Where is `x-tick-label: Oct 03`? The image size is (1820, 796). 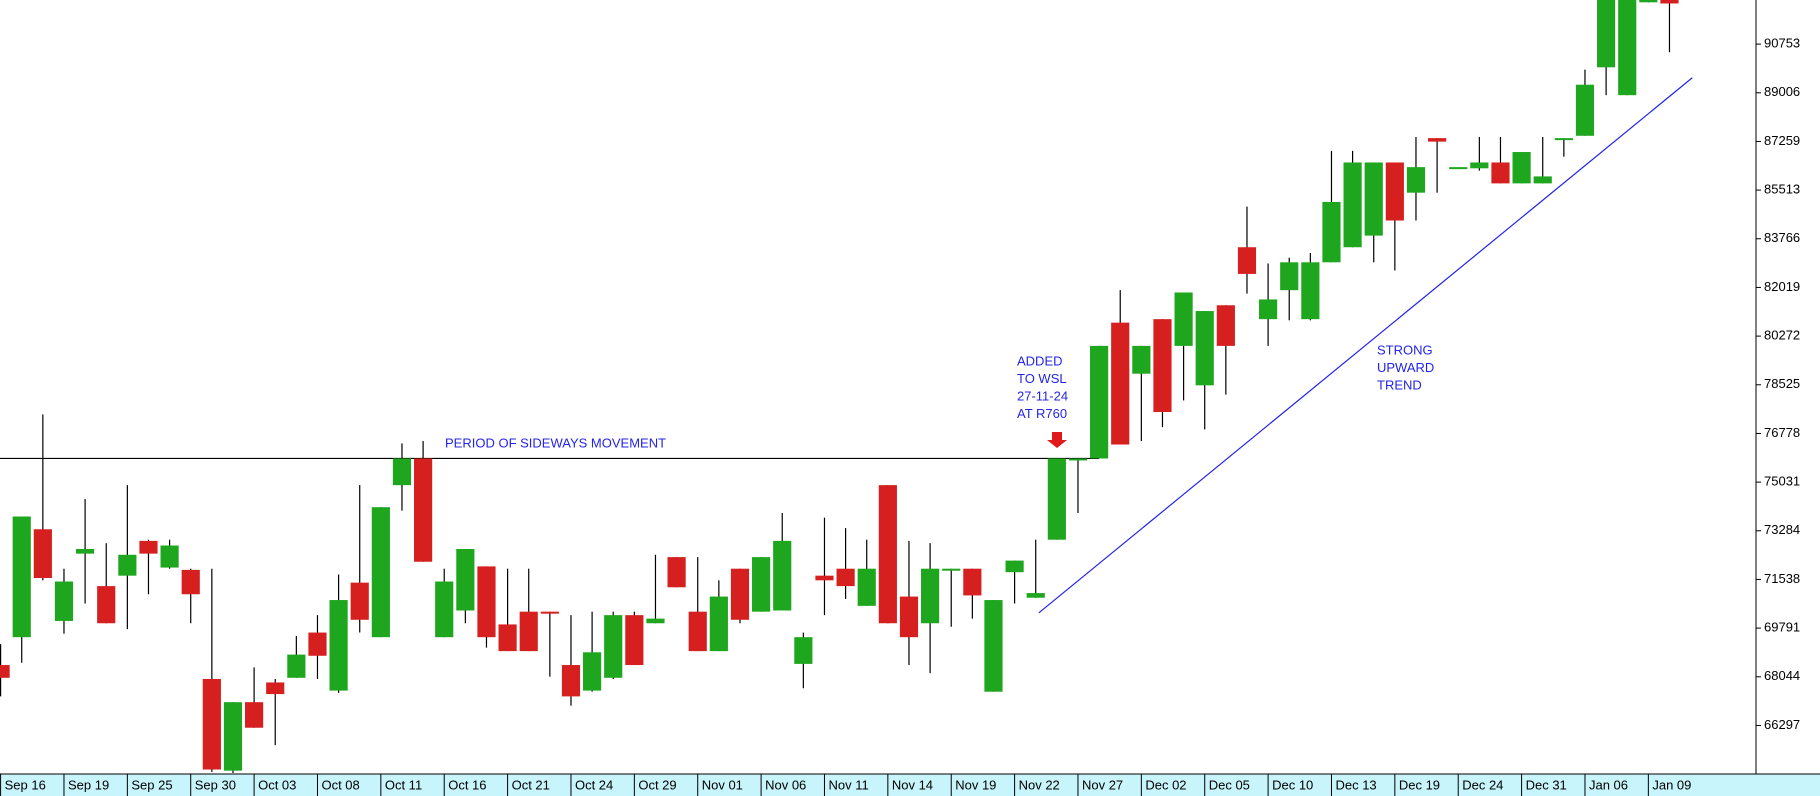 x-tick-label: Oct 03 is located at coordinates (277, 784).